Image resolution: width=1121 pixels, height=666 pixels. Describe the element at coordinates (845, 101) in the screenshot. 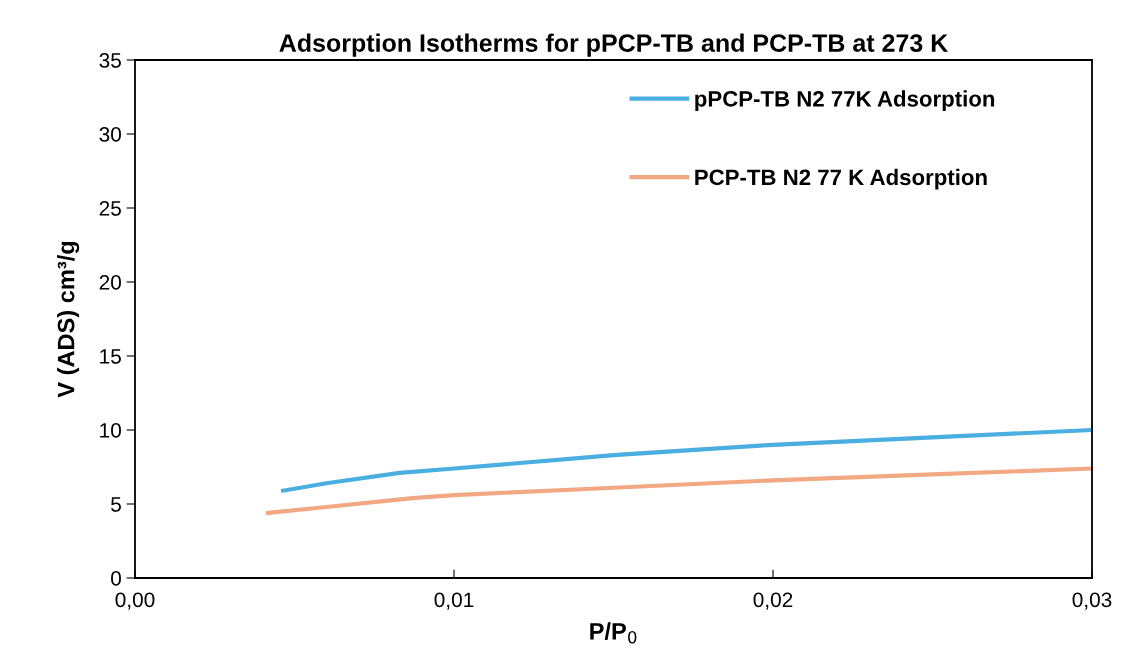

I see `legend-label: pPCP-TB N2 77K Adsorption` at that location.